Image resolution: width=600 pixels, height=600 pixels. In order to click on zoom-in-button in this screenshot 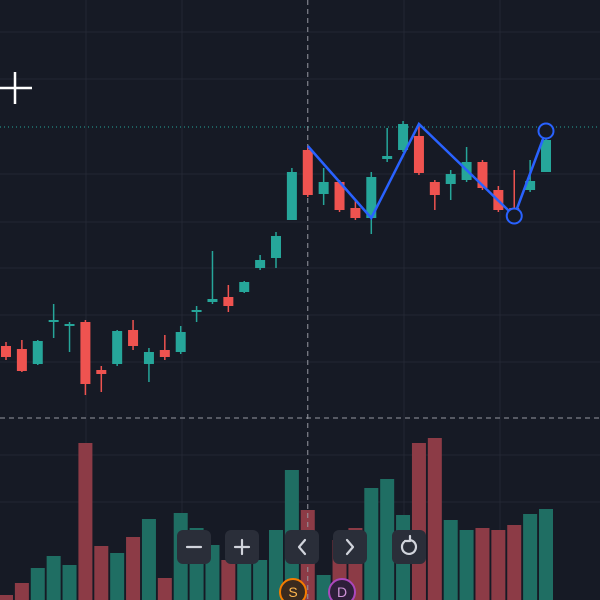, I will do `click(242, 547)`.